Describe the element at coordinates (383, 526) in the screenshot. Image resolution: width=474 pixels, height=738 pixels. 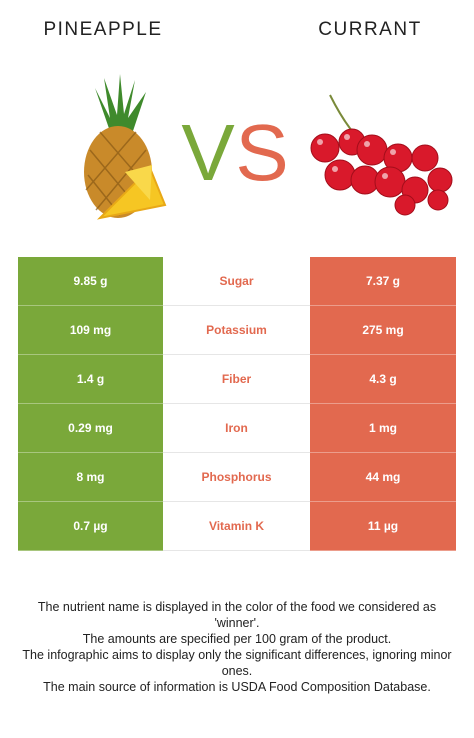
I see `right-value: 11 µg` at that location.